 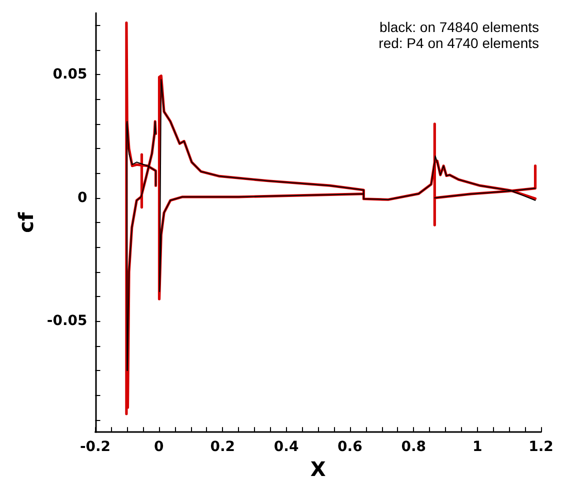 I want to click on y-tick-label: 0.05, so click(x=70, y=74).